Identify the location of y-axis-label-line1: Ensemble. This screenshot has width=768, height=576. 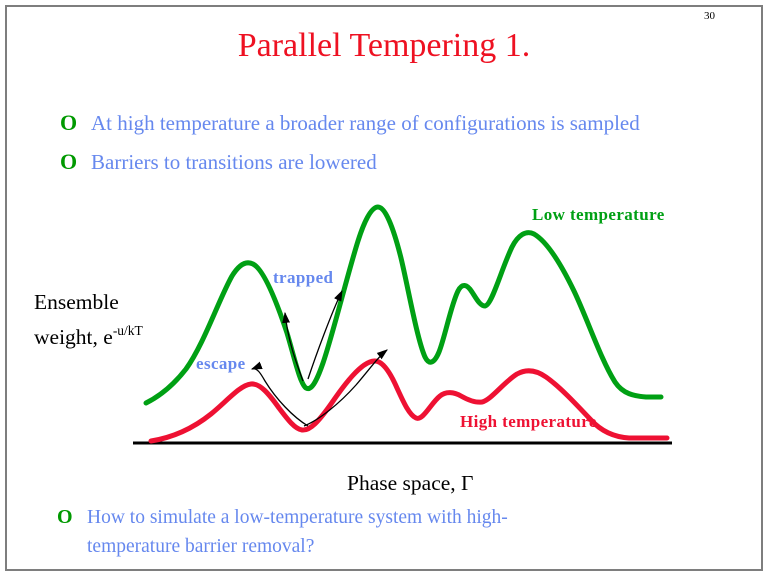
(76, 302).